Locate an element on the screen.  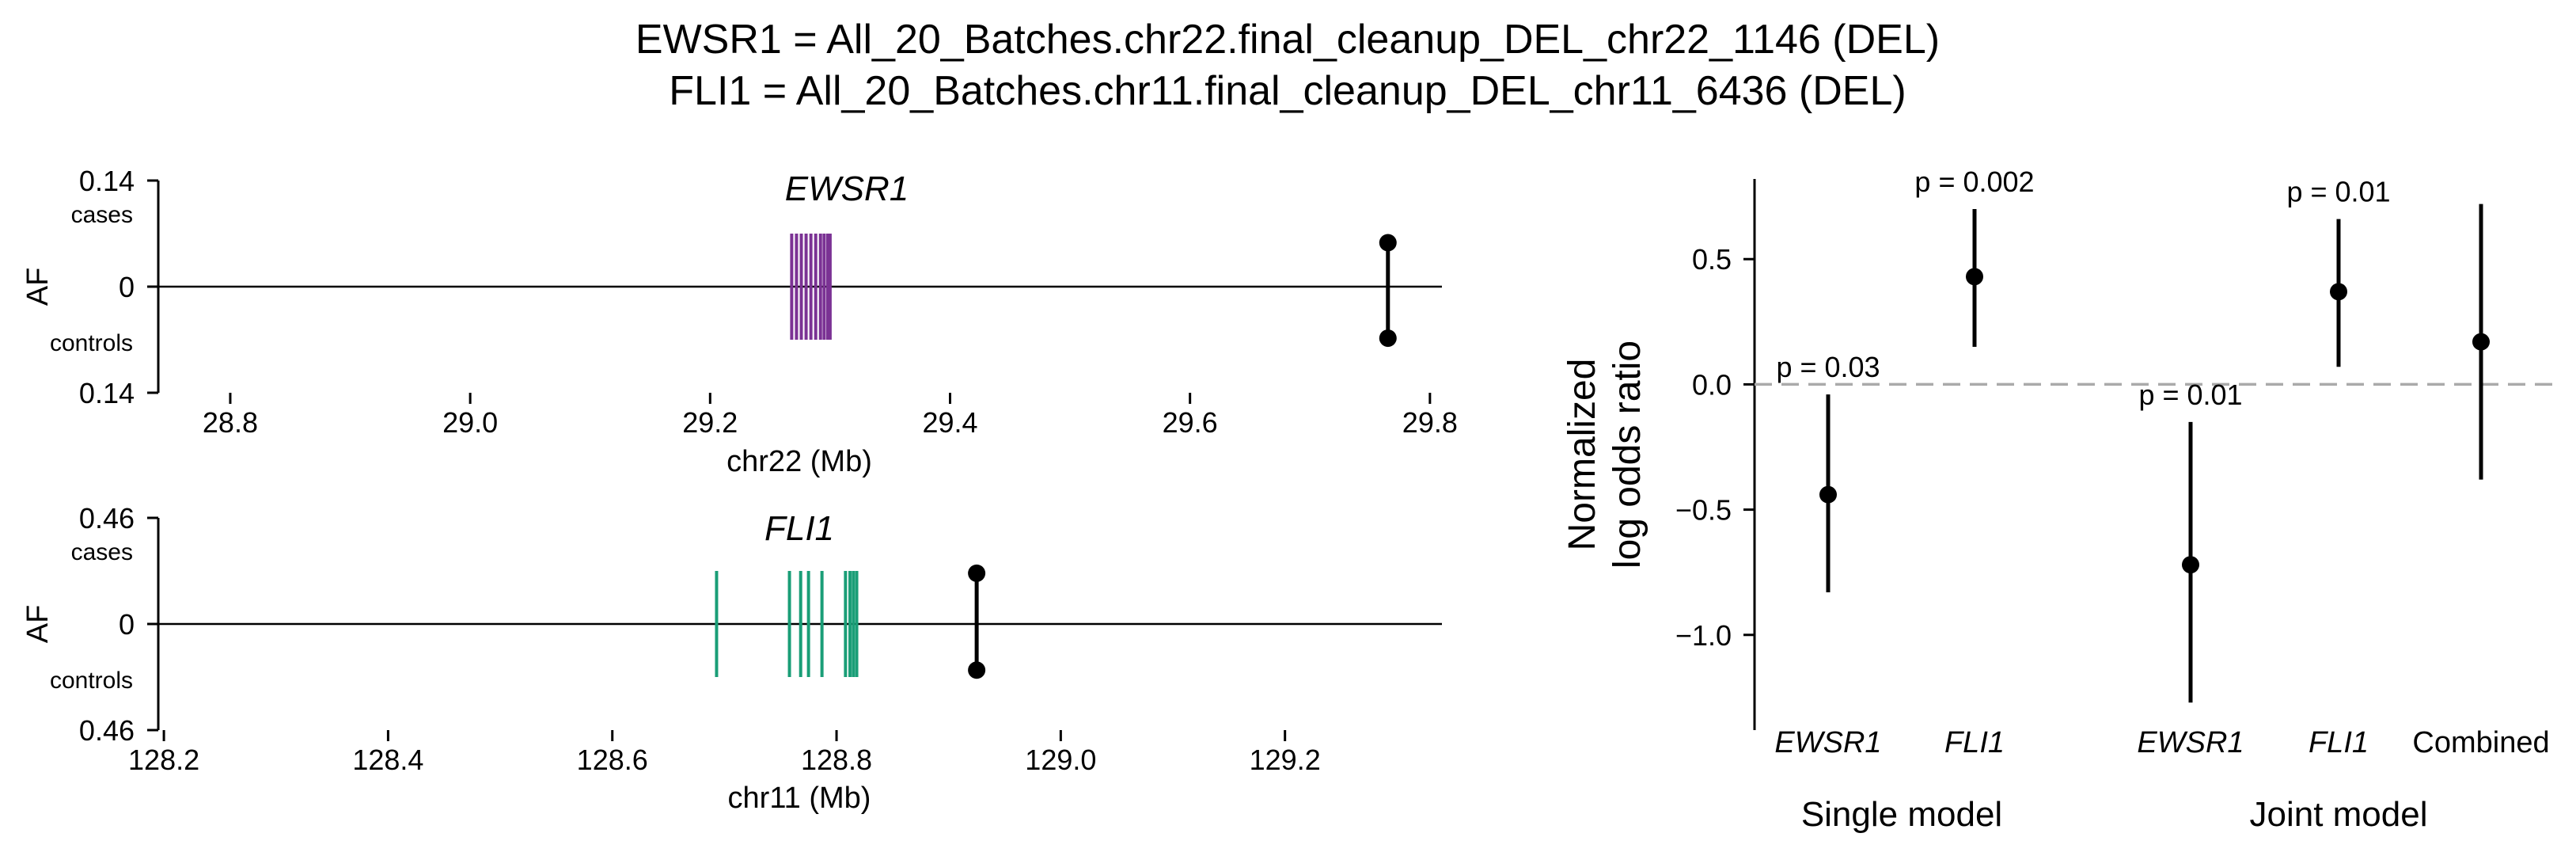
ewsr1-gene-label: EWSR1 is located at coordinates (847, 188).